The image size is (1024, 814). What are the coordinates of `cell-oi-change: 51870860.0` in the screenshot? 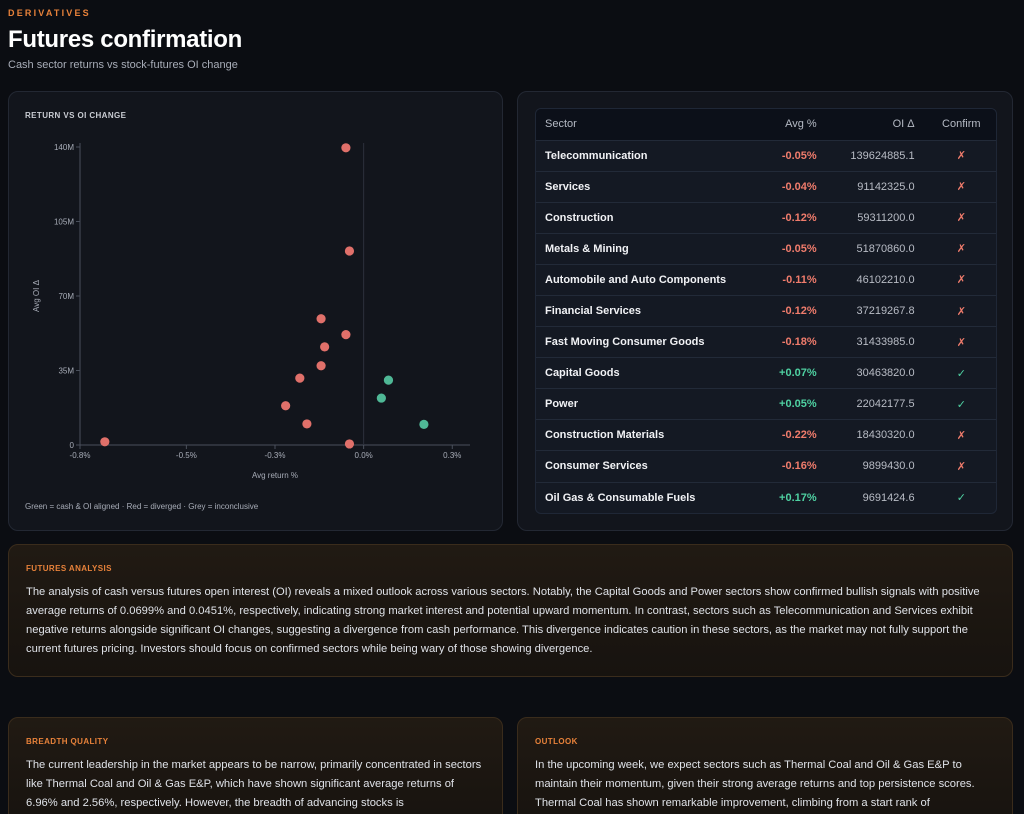 It's located at (885, 248).